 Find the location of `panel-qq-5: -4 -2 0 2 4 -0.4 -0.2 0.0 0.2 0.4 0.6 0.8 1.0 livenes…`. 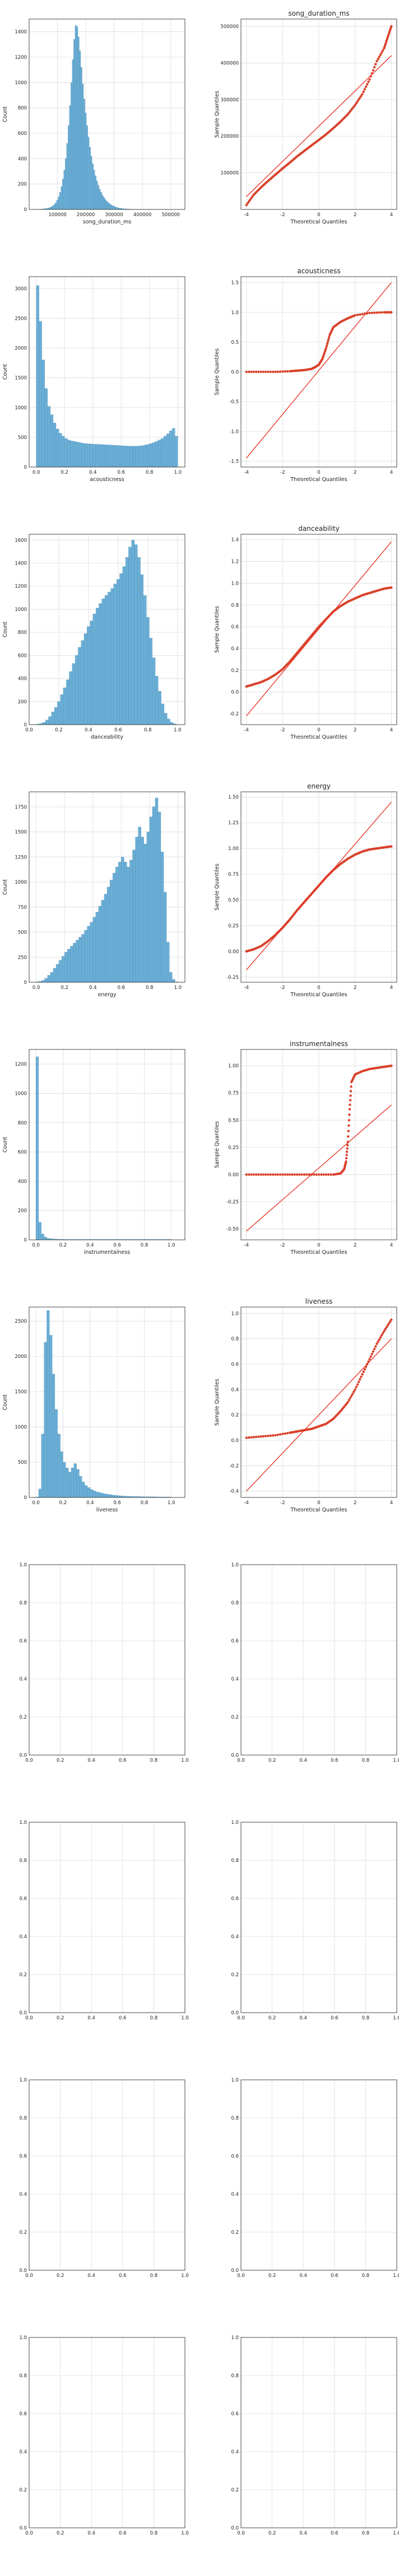

panel-qq-5: -4 -2 0 2 4 -0.4 -0.2 0.0 0.2 0.4 0.6 0.8 1.0 livenes… is located at coordinates (305, 1406).